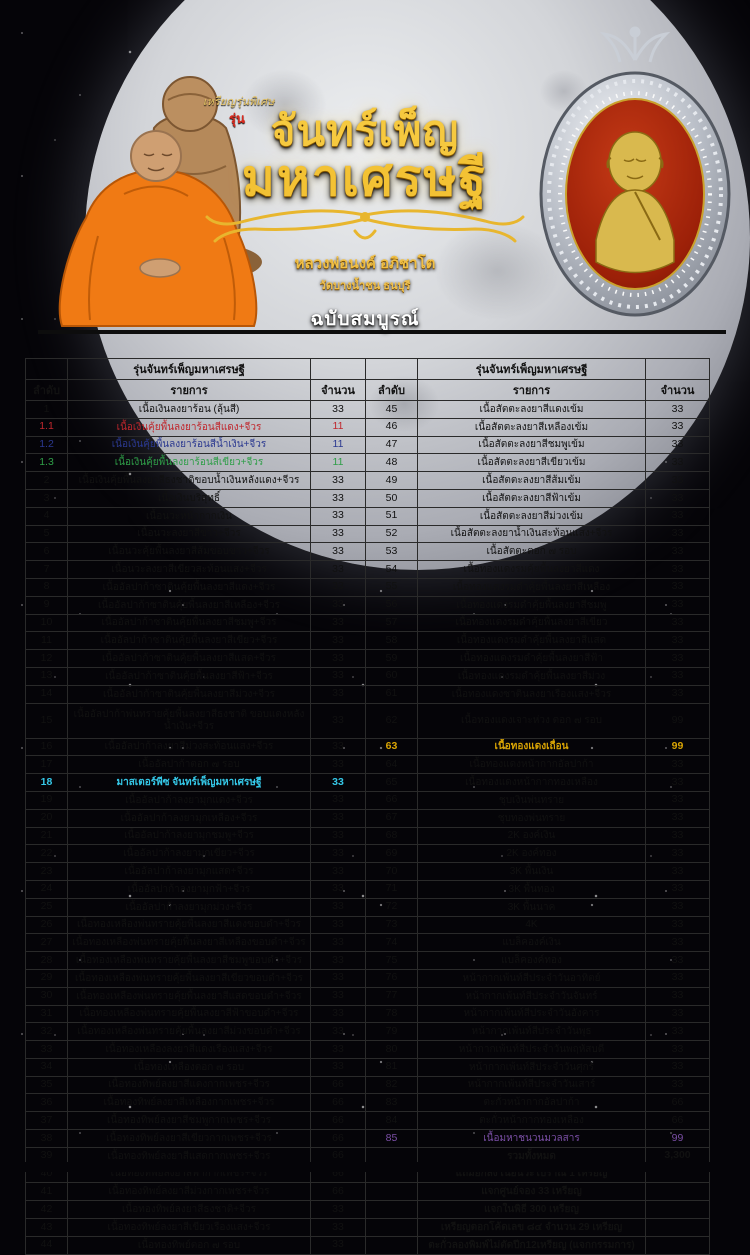 Image resolution: width=750 pixels, height=1255 pixels. What do you see at coordinates (46, 516) in the screenshot?
I see `row-no: 4` at bounding box center [46, 516].